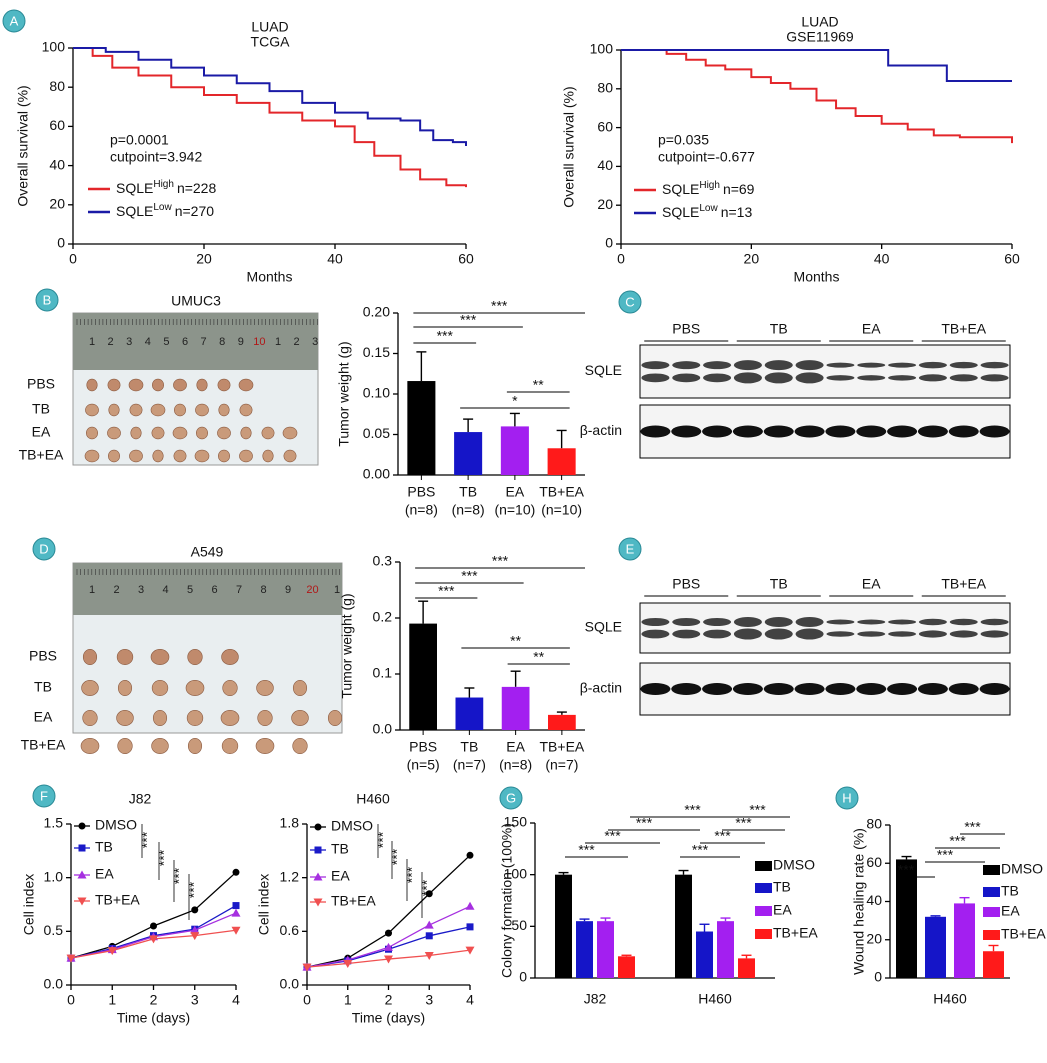 This screenshot has height=1063, width=1047. Describe the element at coordinates (376, 474) in the screenshot. I see `y-tick-label: 0.00` at that location.